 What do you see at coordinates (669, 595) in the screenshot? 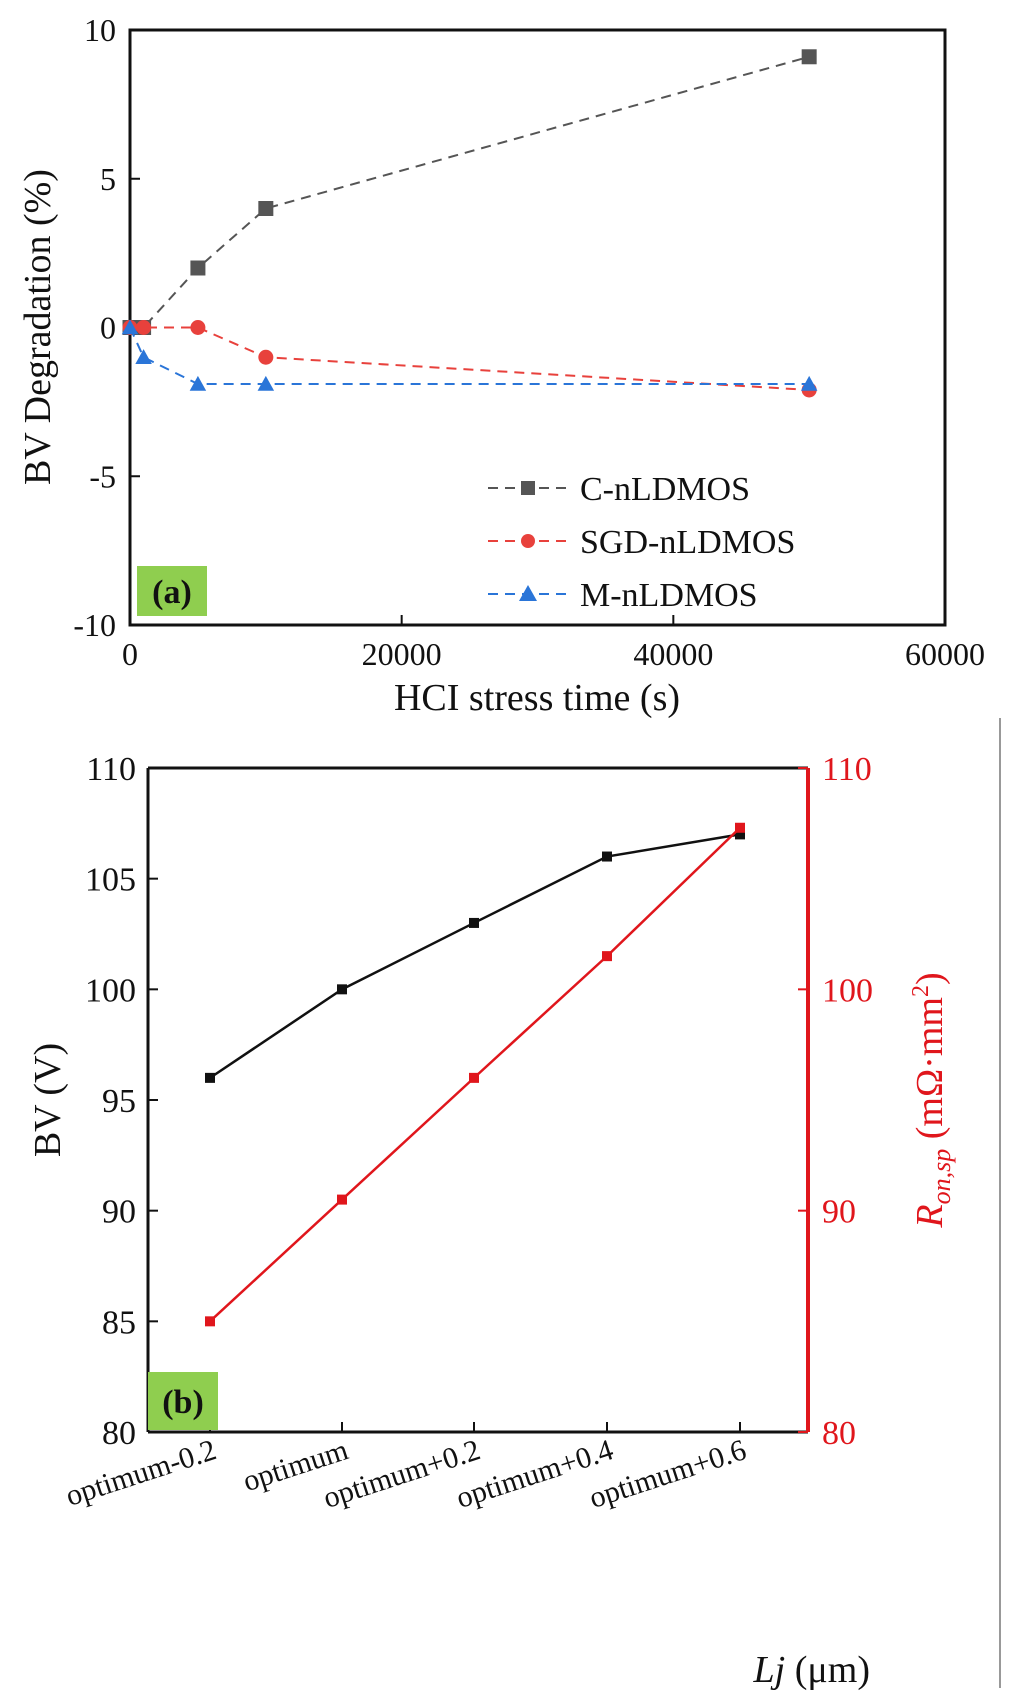
I see `legend-label-m-nldmos: M-nLDMOS` at bounding box center [669, 595].